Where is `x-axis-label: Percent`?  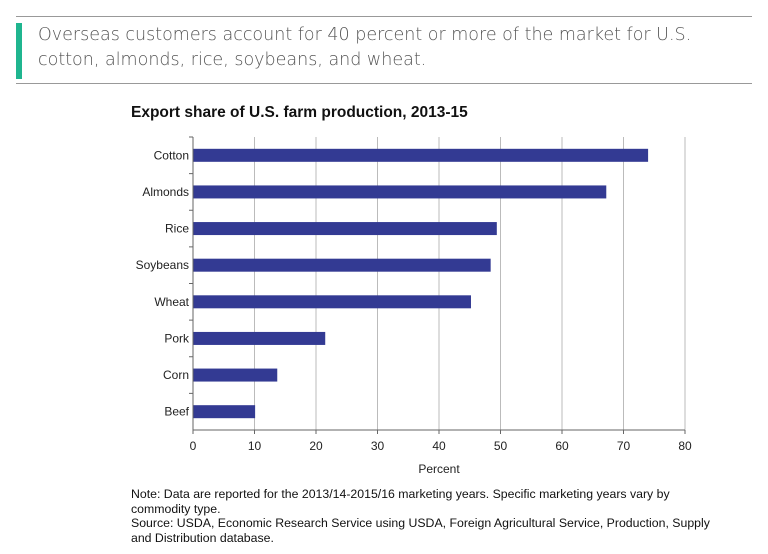 x-axis-label: Percent is located at coordinates (439, 469).